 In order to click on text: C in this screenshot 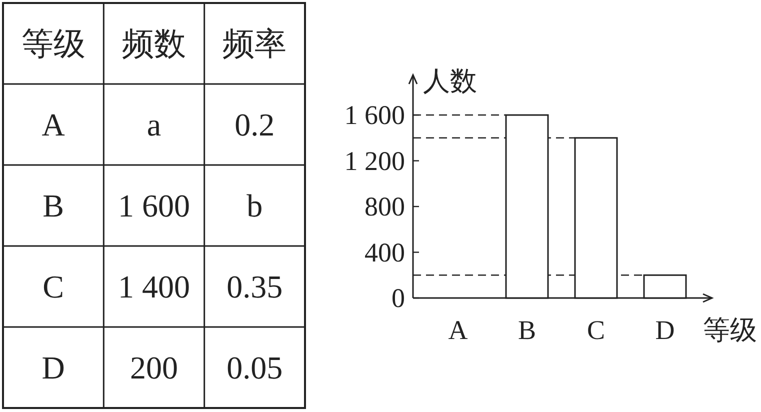, I will do `click(53, 286)`.